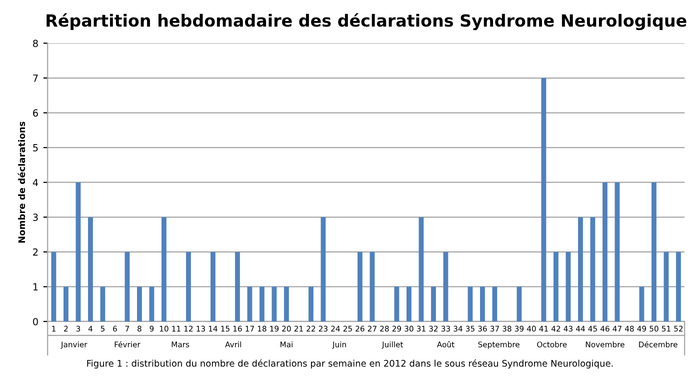 This screenshot has height=376, width=700. I want to click on y-tick-label: 2, so click(35, 252).